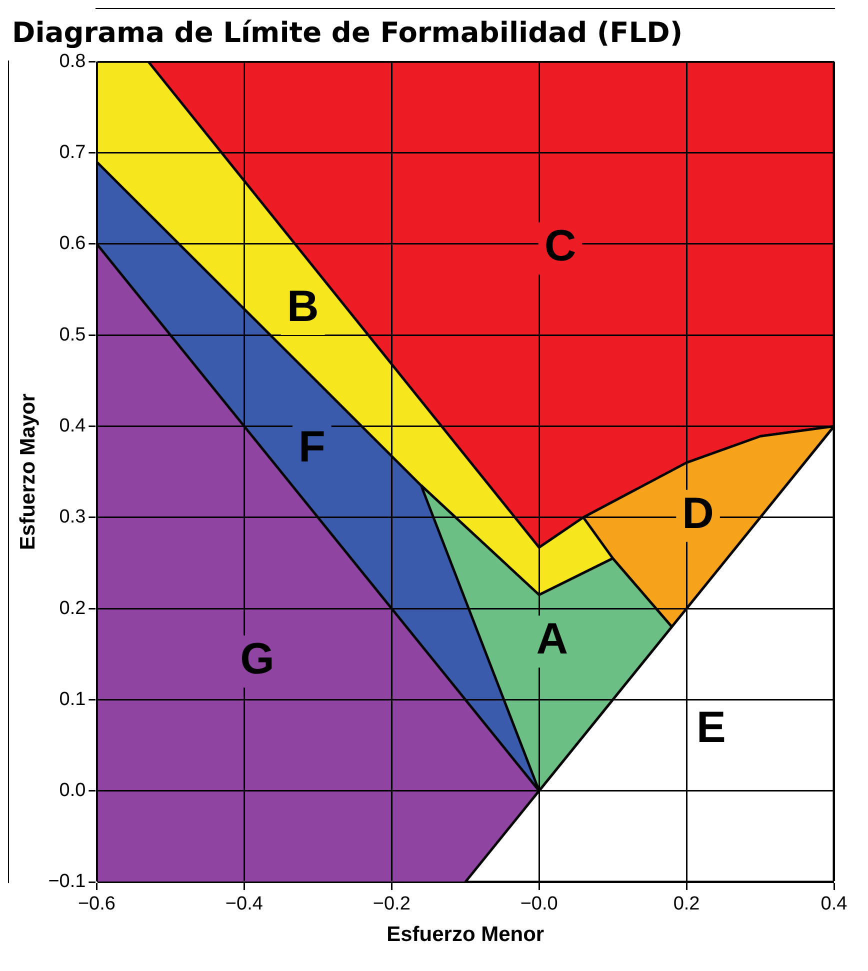  Describe the element at coordinates (72, 152) in the screenshot. I see `y-tick-label: 0.7` at that location.